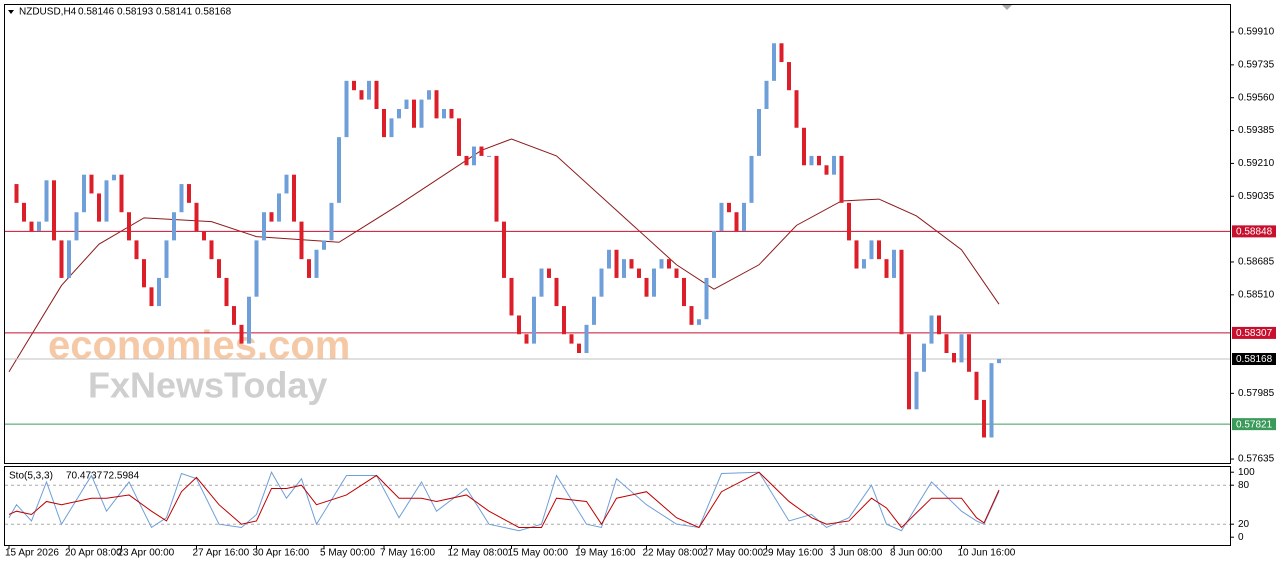 The height and width of the screenshot is (567, 1280). Describe the element at coordinates (407, 553) in the screenshot. I see `x-tick-label: 7 May 16:00` at that location.